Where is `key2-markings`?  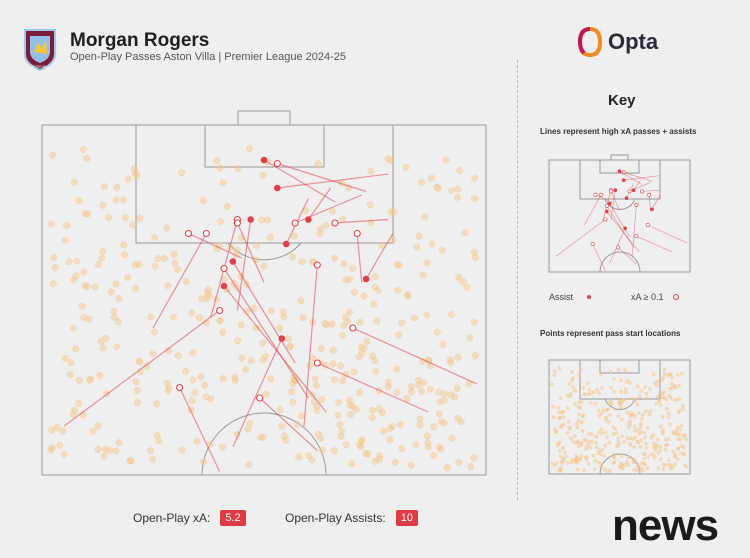 key2-markings is located at coordinates (619, 417).